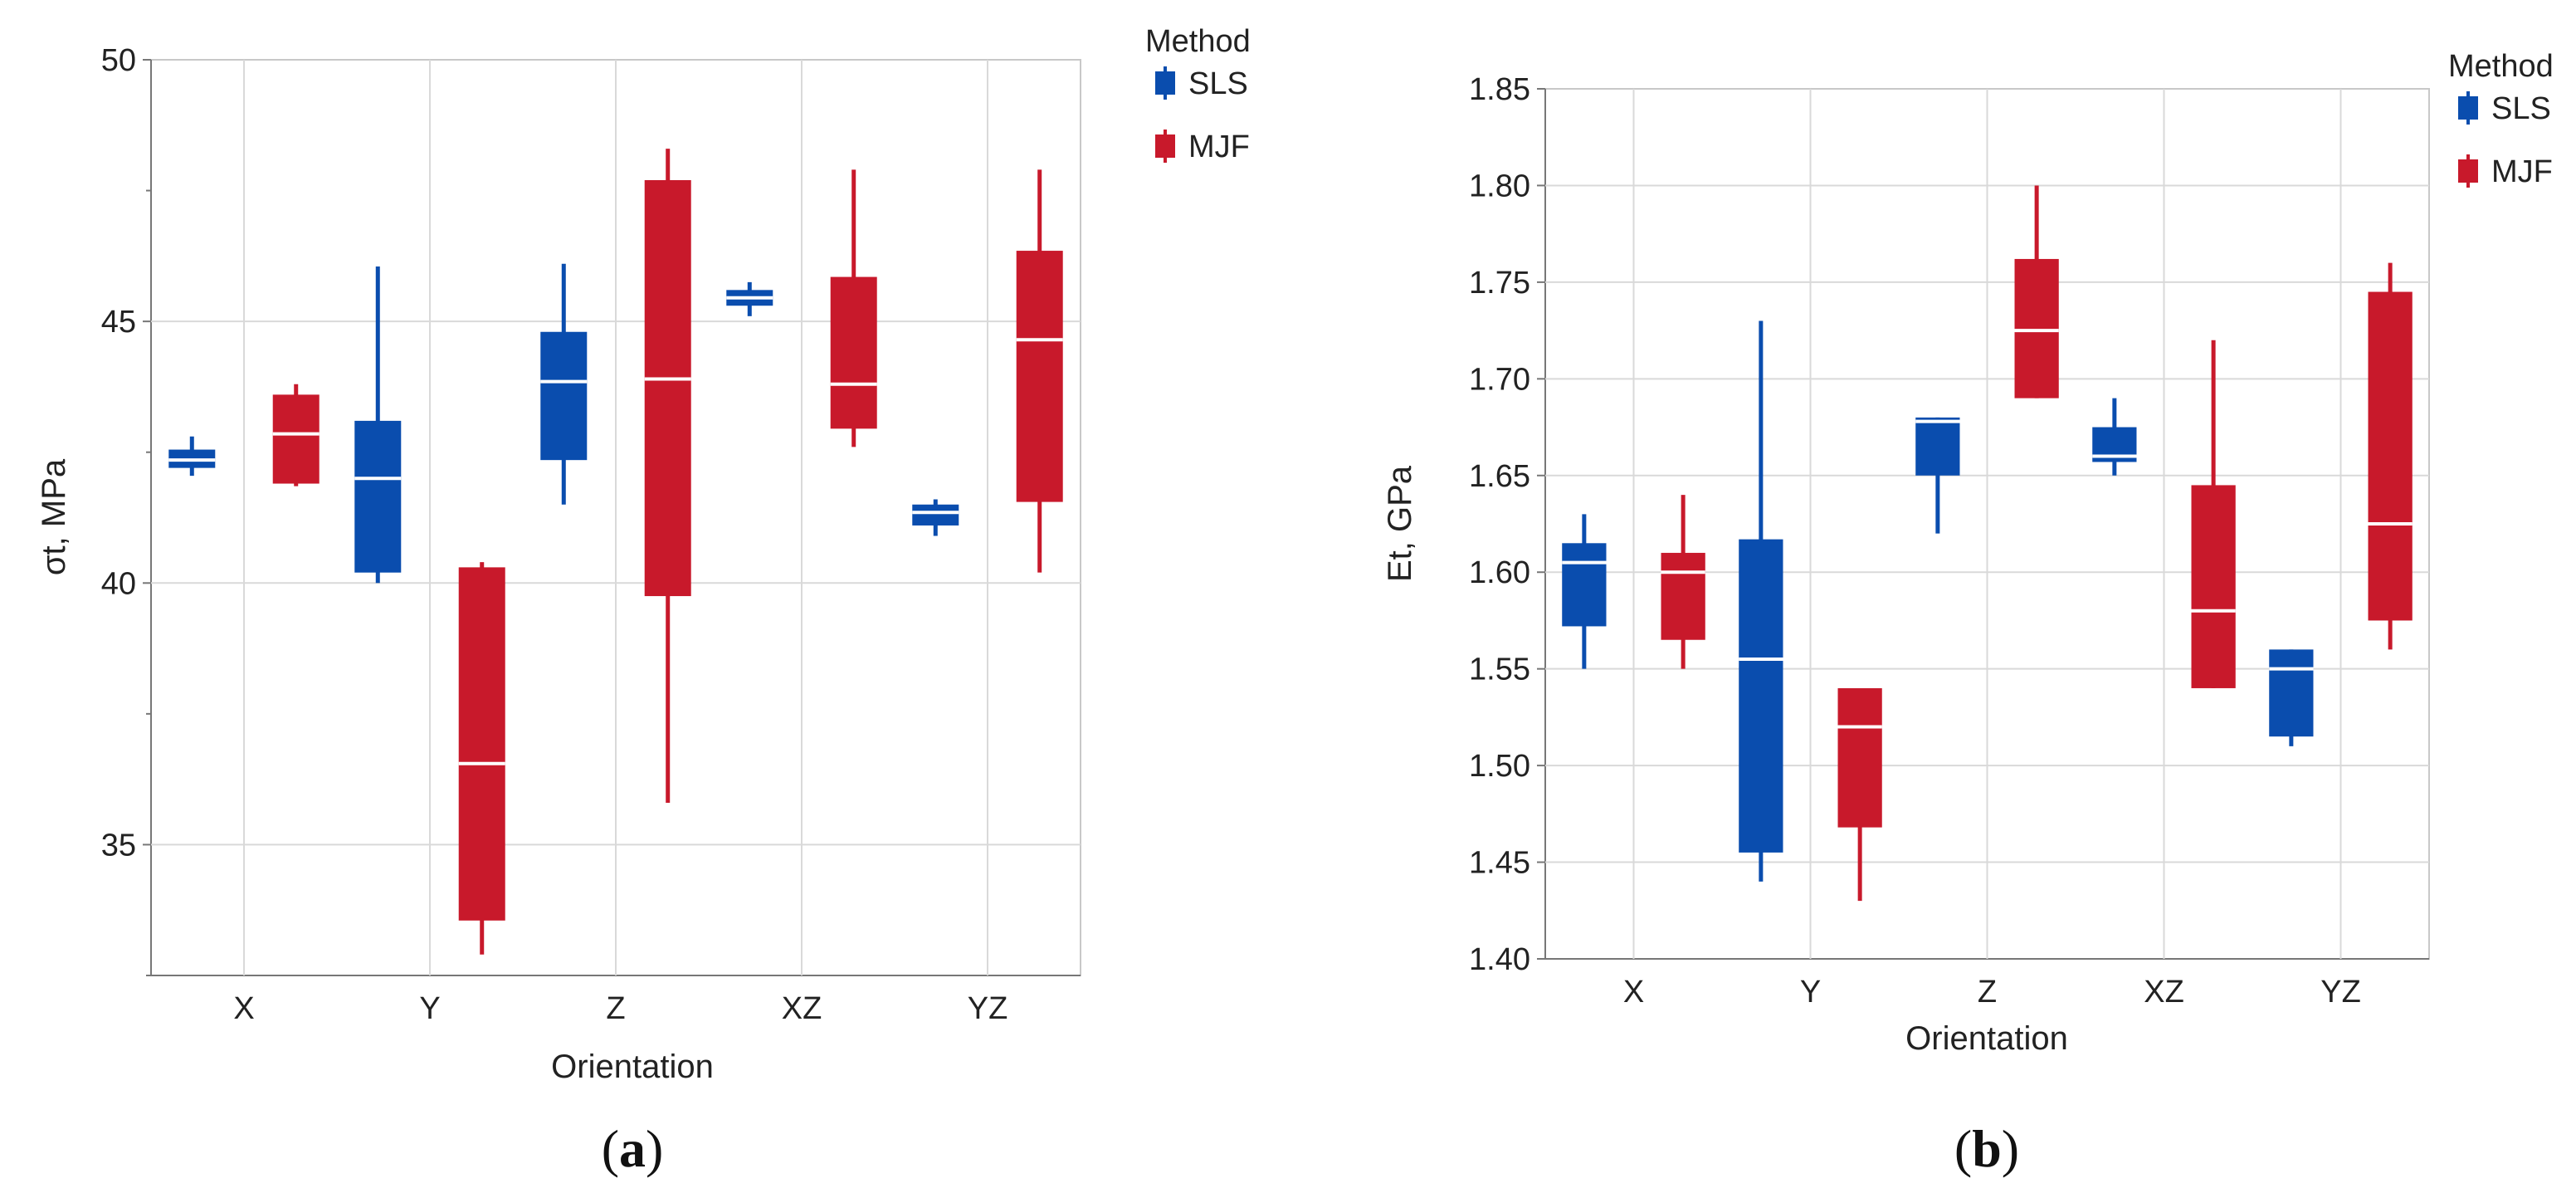  I want to click on y-tick-label: 1.55, so click(1500, 670).